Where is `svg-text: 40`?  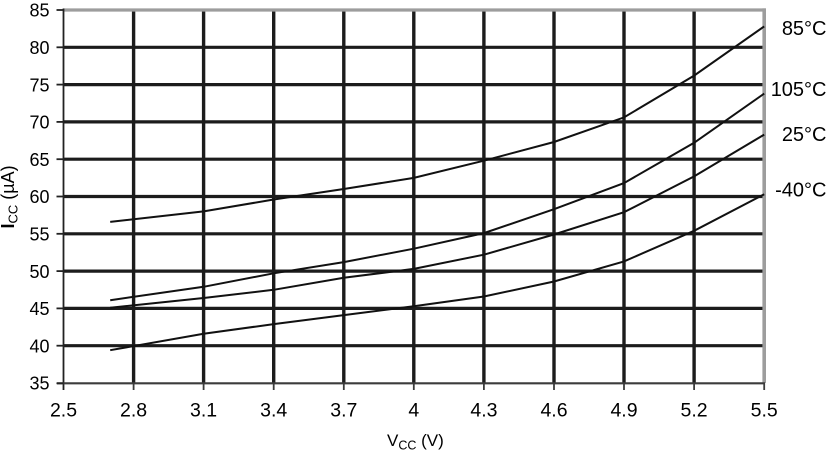
svg-text: 40 is located at coordinates (39, 346).